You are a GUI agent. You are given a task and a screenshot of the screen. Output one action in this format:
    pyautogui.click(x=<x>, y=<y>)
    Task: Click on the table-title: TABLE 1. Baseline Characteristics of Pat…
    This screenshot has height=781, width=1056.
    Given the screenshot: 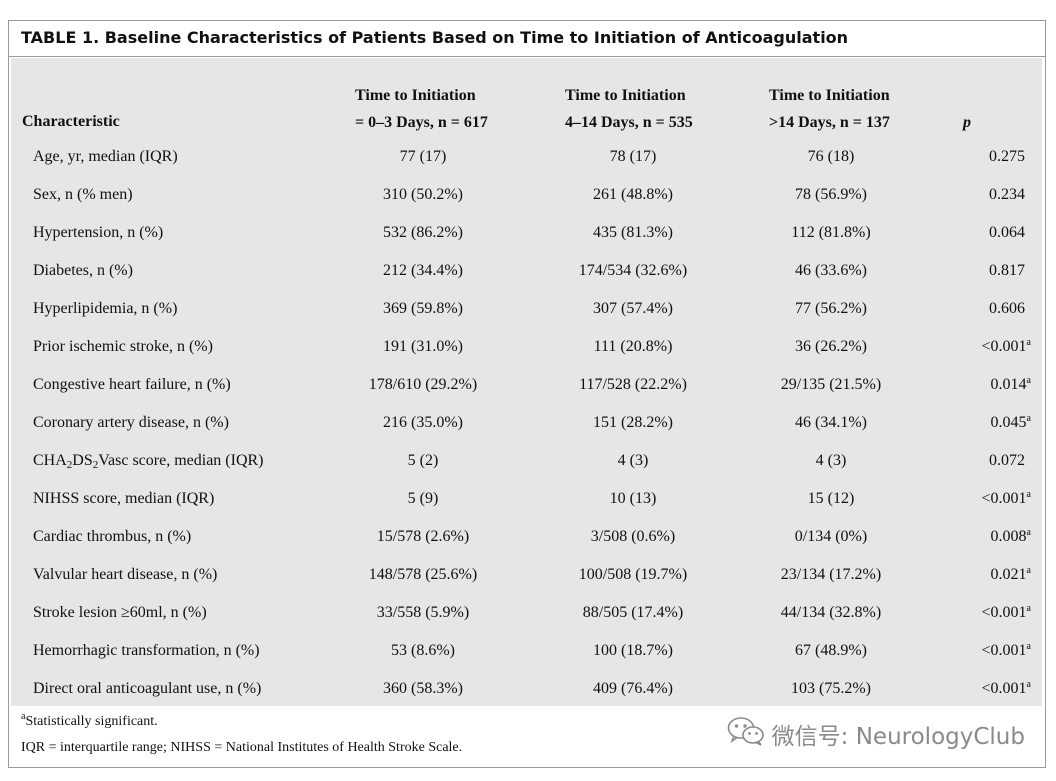 What is the action you would take?
    pyautogui.click(x=527, y=39)
    